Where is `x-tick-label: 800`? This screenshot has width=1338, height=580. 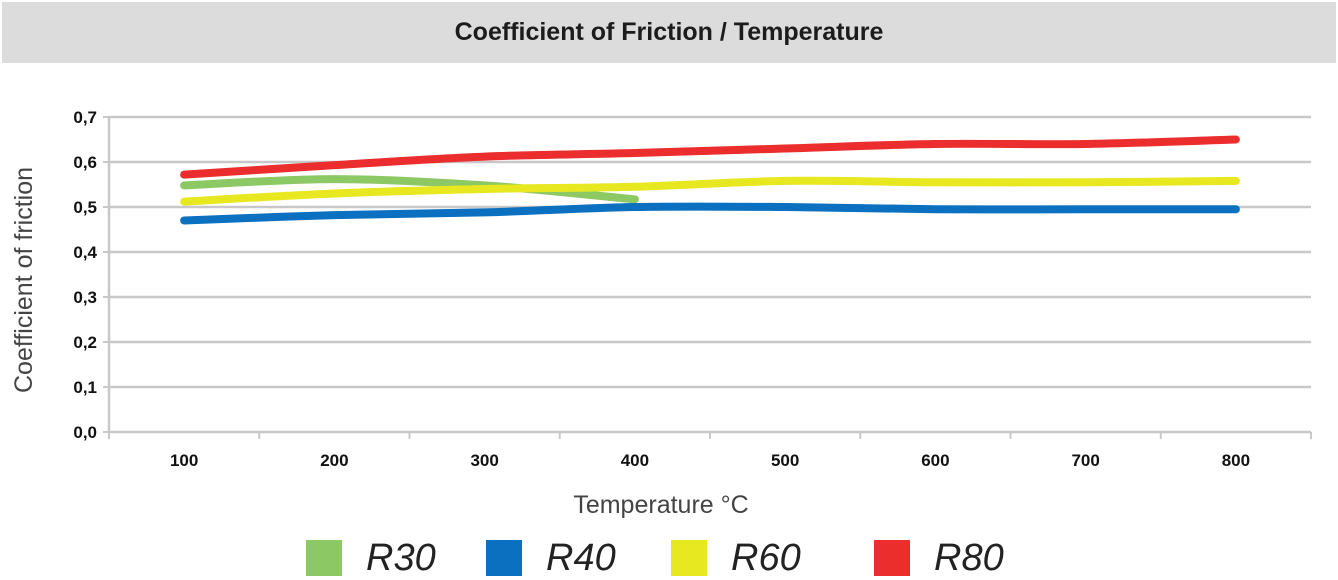 x-tick-label: 800 is located at coordinates (1236, 460).